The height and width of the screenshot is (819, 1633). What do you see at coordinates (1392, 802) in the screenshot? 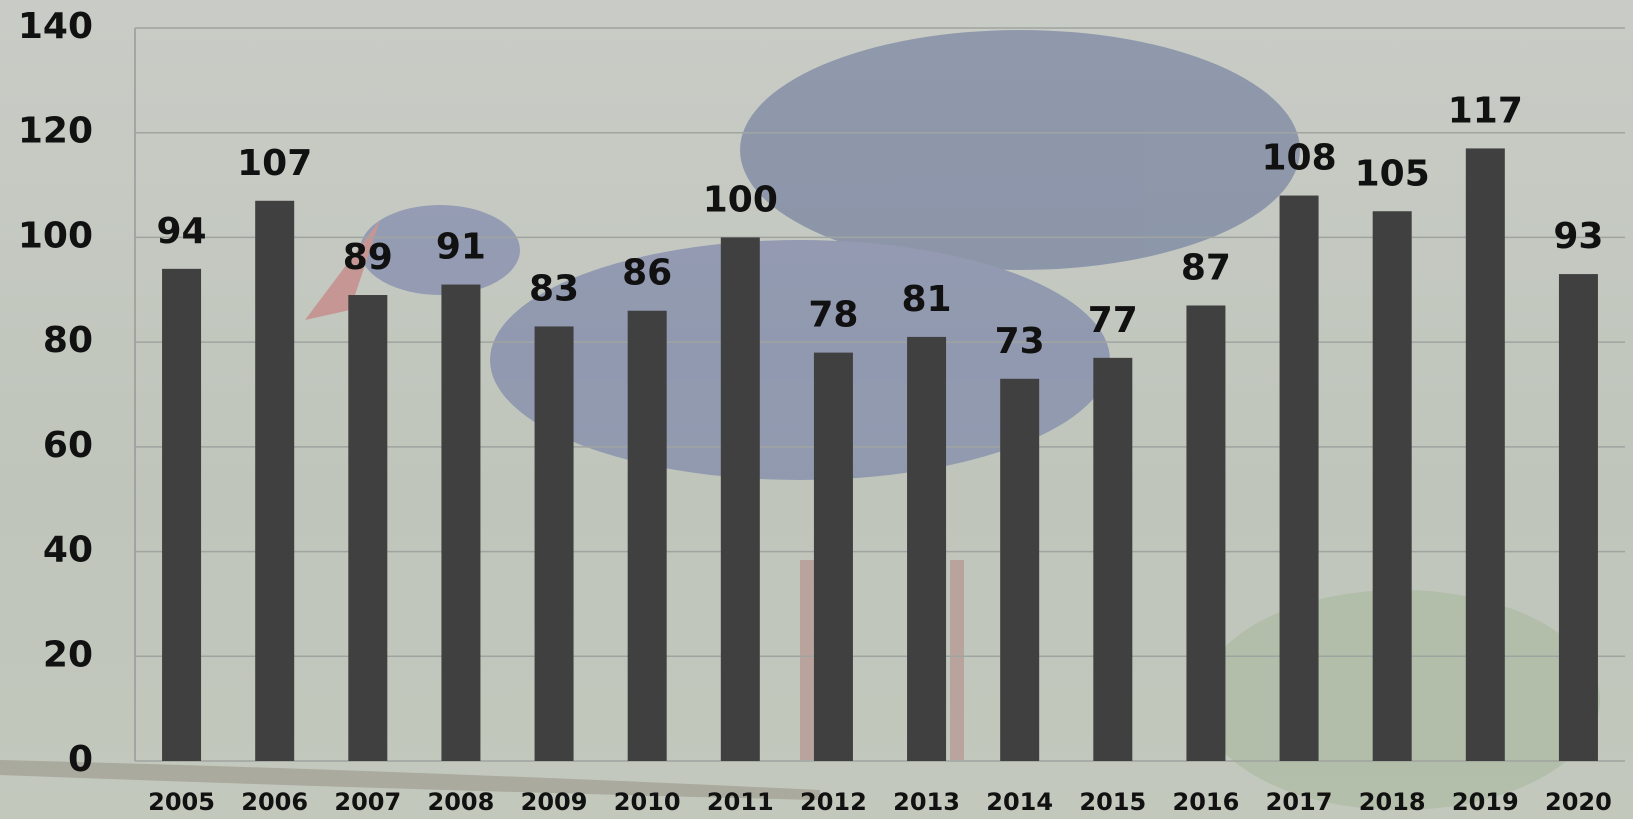
I see `x-tick-label: 2018` at bounding box center [1392, 802].